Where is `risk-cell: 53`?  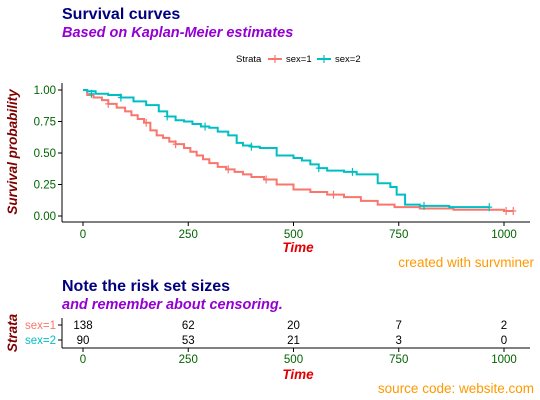 risk-cell: 53 is located at coordinates (188, 341).